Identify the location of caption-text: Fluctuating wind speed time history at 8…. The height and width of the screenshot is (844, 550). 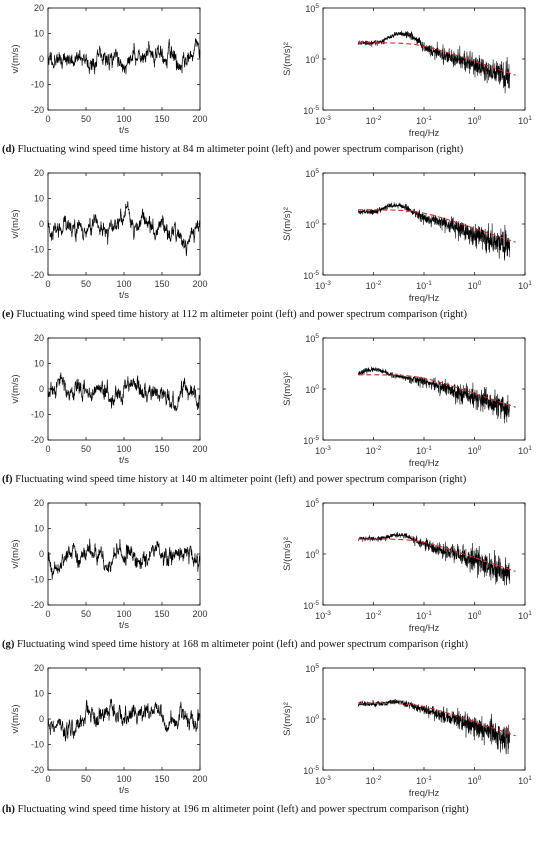
(239, 149).